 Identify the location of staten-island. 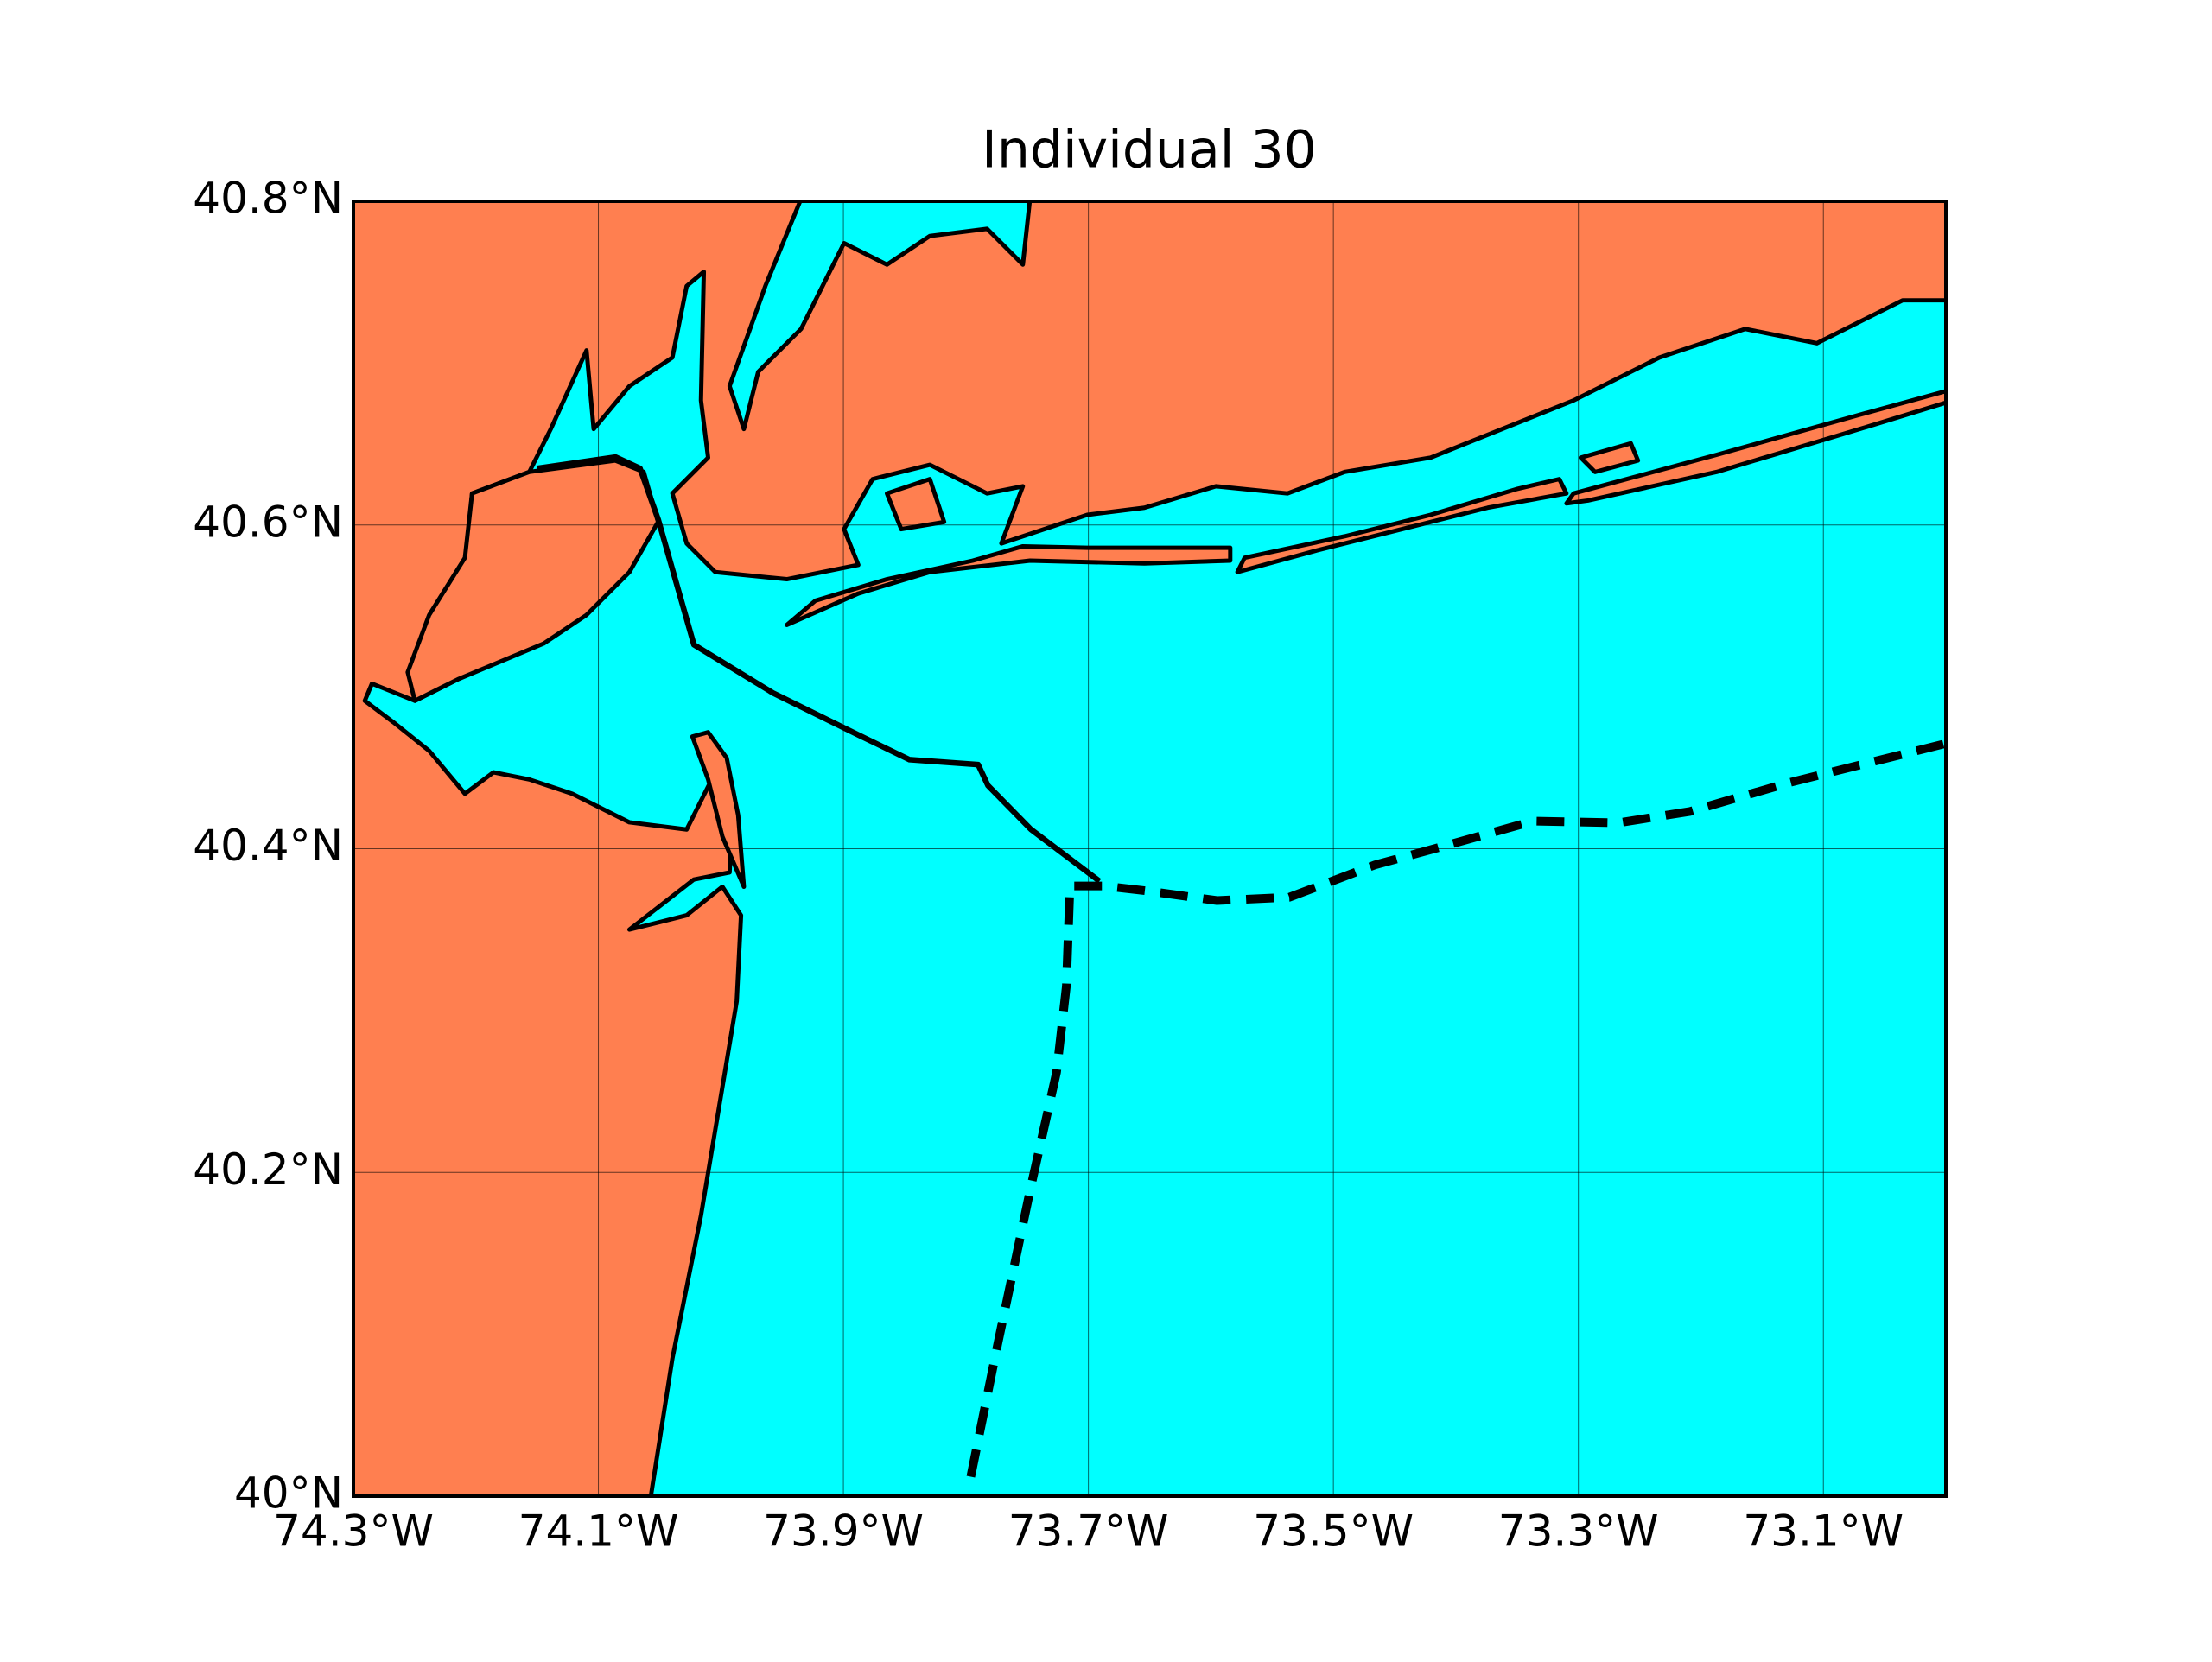
(533, 580).